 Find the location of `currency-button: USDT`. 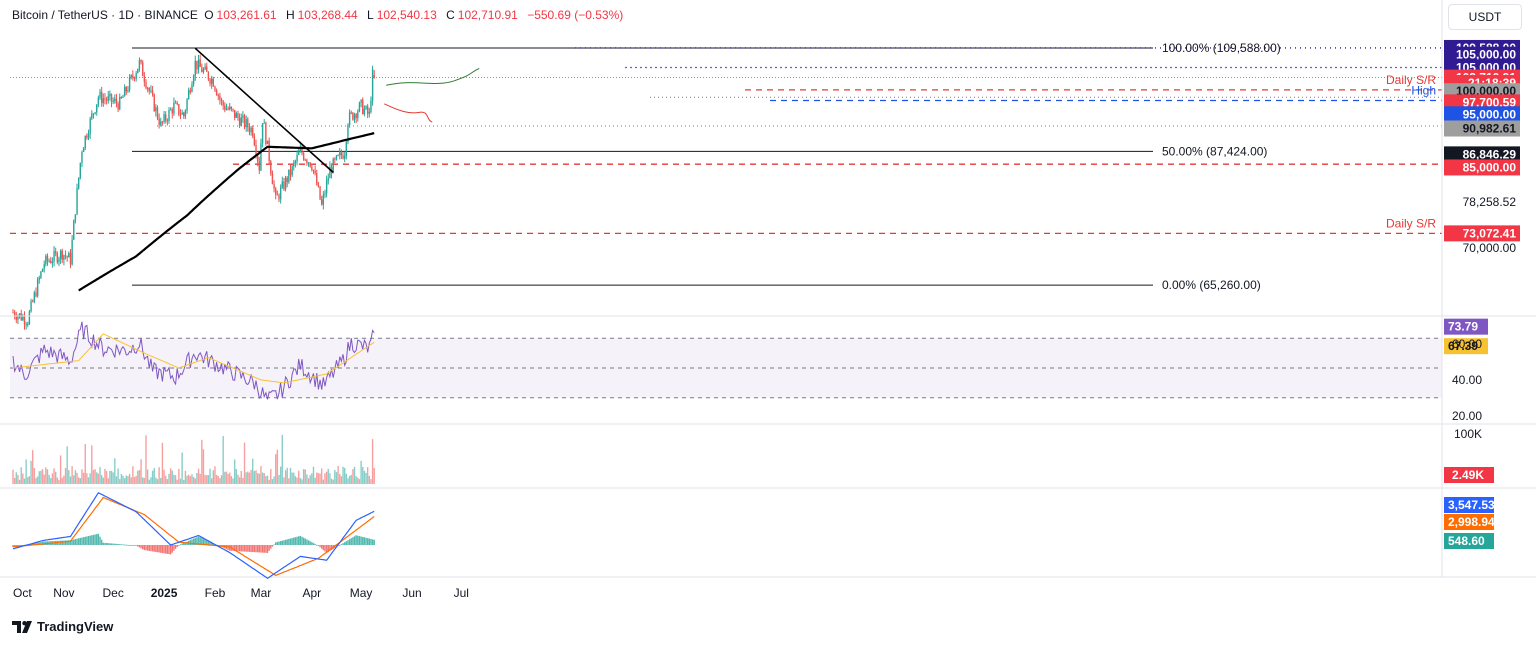

currency-button: USDT is located at coordinates (1485, 17).